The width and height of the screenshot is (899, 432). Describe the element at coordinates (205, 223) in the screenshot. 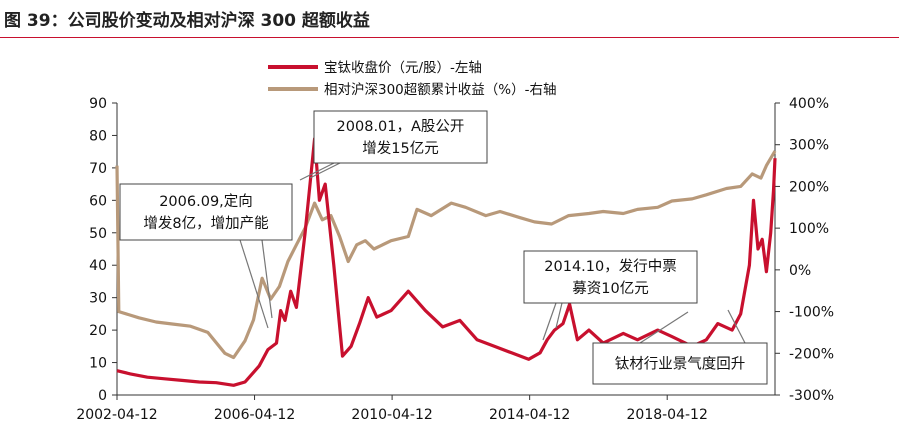

I see `annotation-2006-text: 增发8亿，增加产能` at that location.